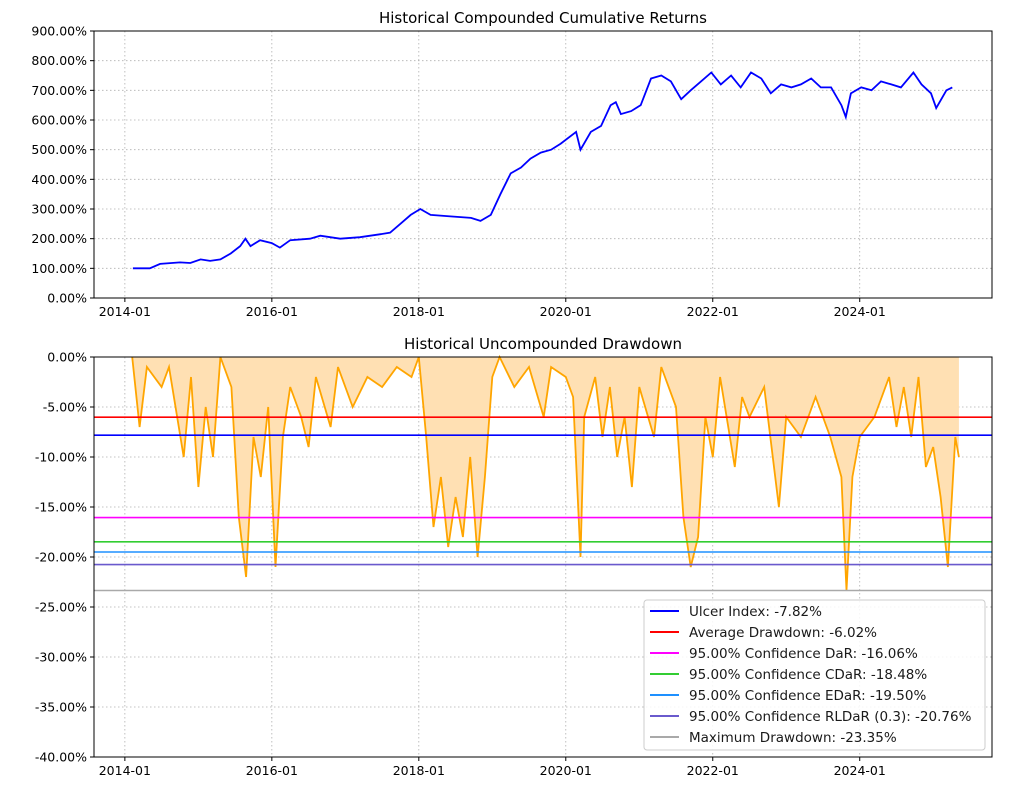  What do you see at coordinates (830, 717) in the screenshot?
I see `legend-entry: 95.00% Confidence RLDaR (0.3): -20.76%` at bounding box center [830, 717].